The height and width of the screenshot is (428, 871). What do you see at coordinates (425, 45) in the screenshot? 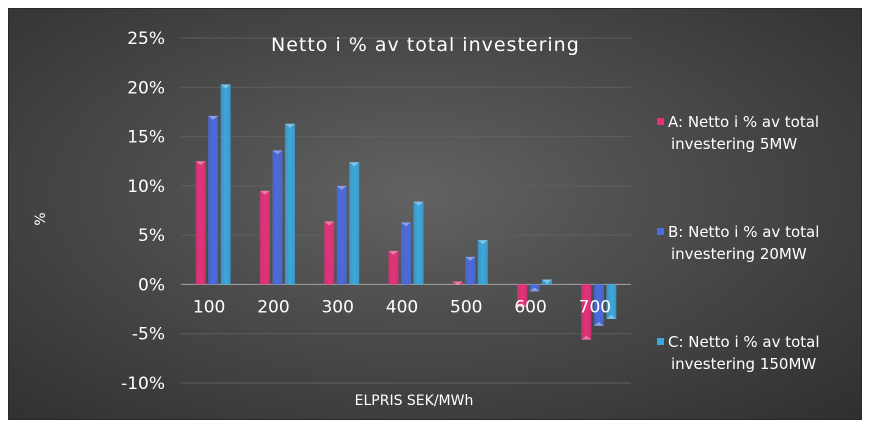
I see `chart-title: Netto i % av total investering` at bounding box center [425, 45].